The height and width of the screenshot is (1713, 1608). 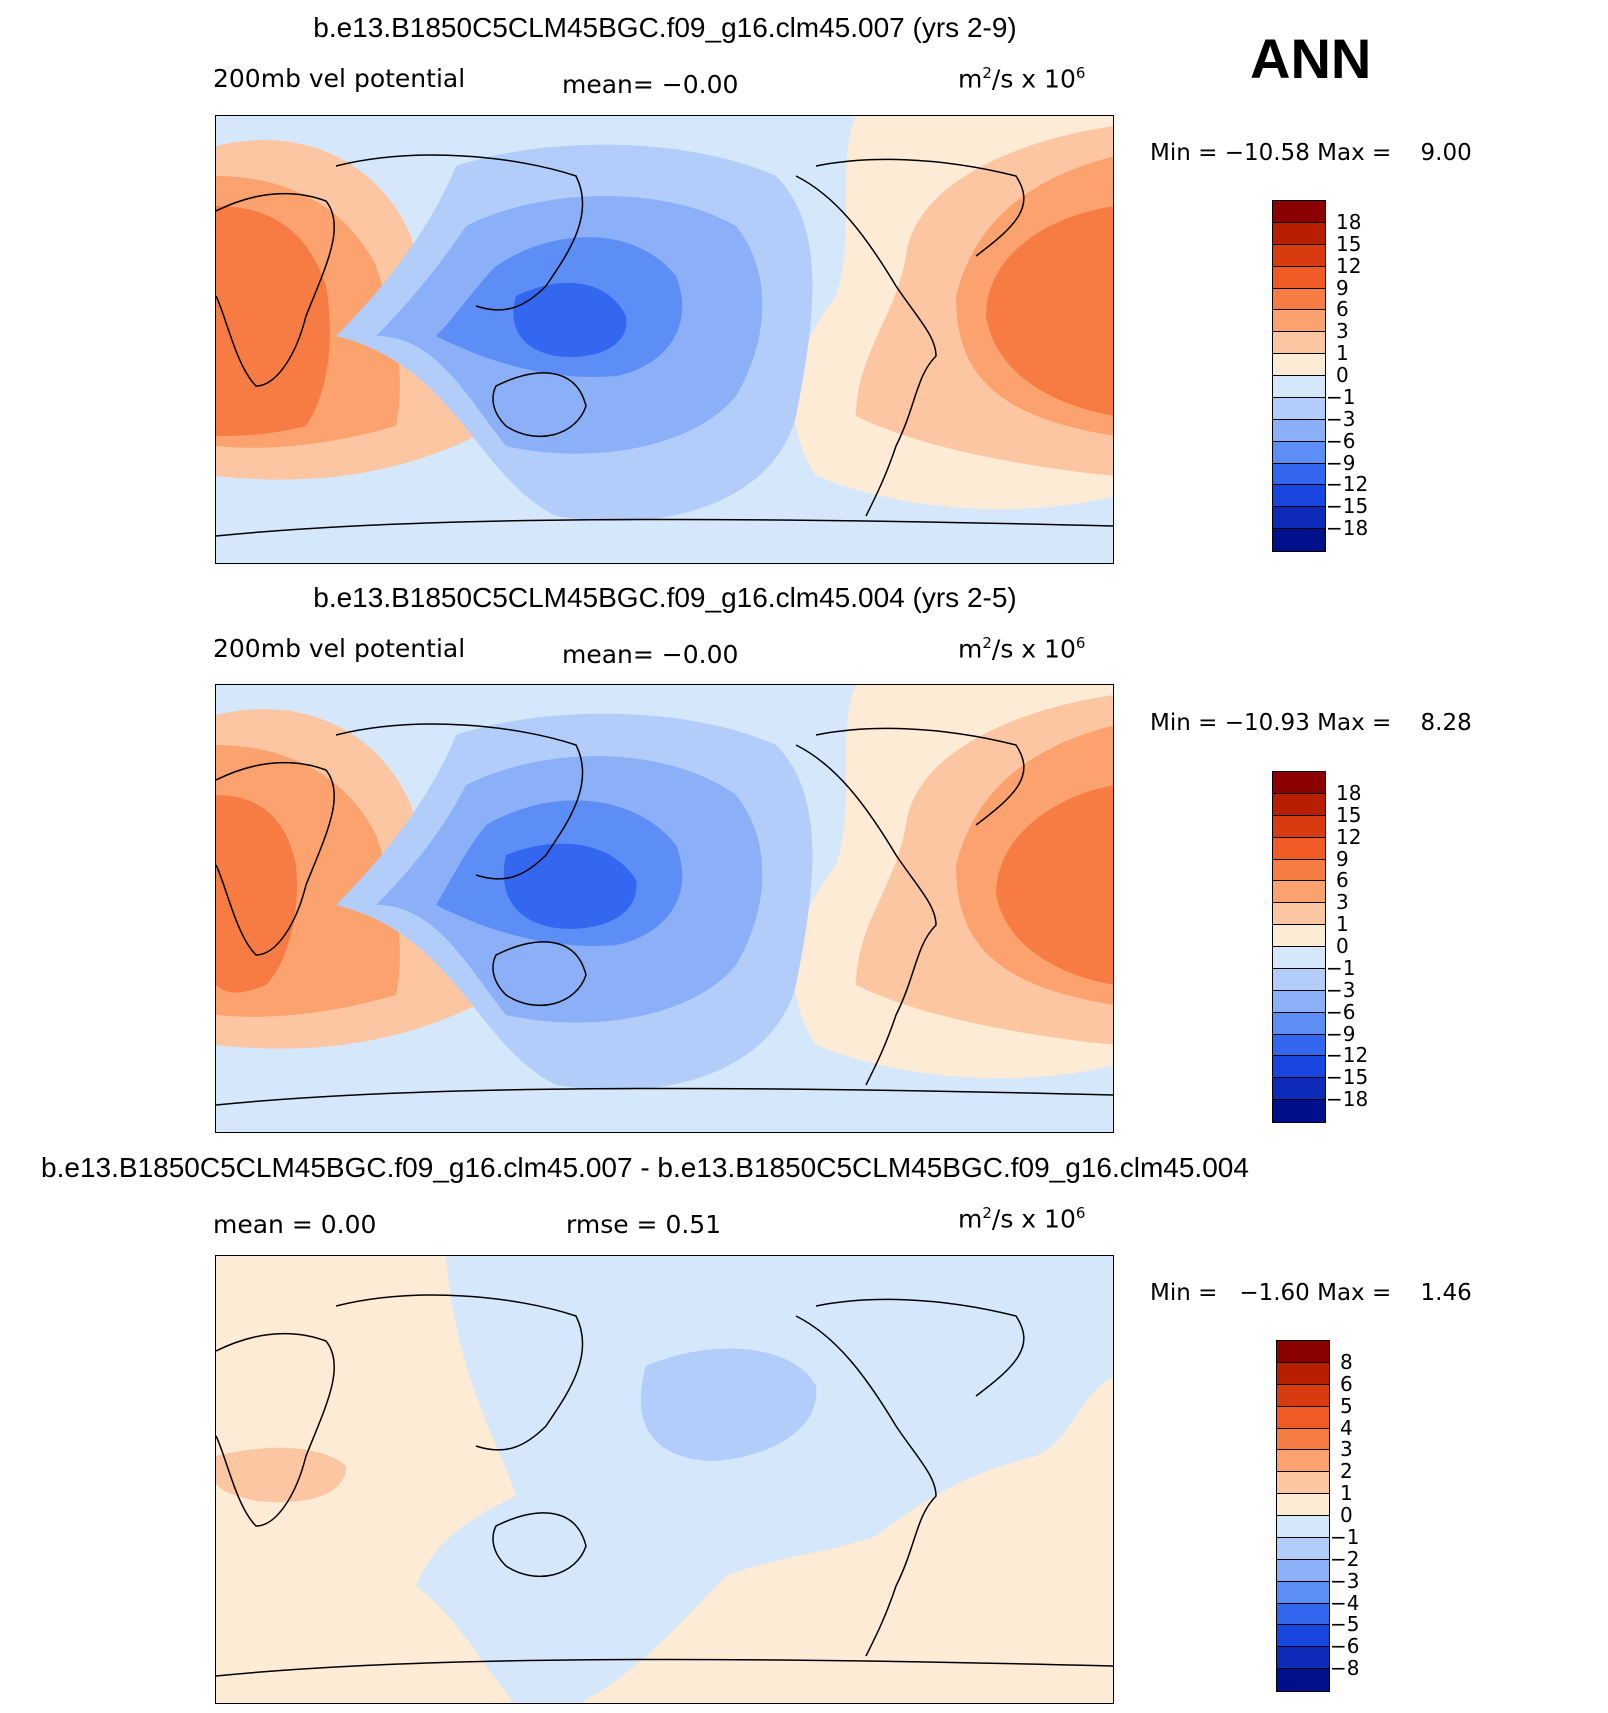 I want to click on season-label: ANN, so click(x=1311, y=58).